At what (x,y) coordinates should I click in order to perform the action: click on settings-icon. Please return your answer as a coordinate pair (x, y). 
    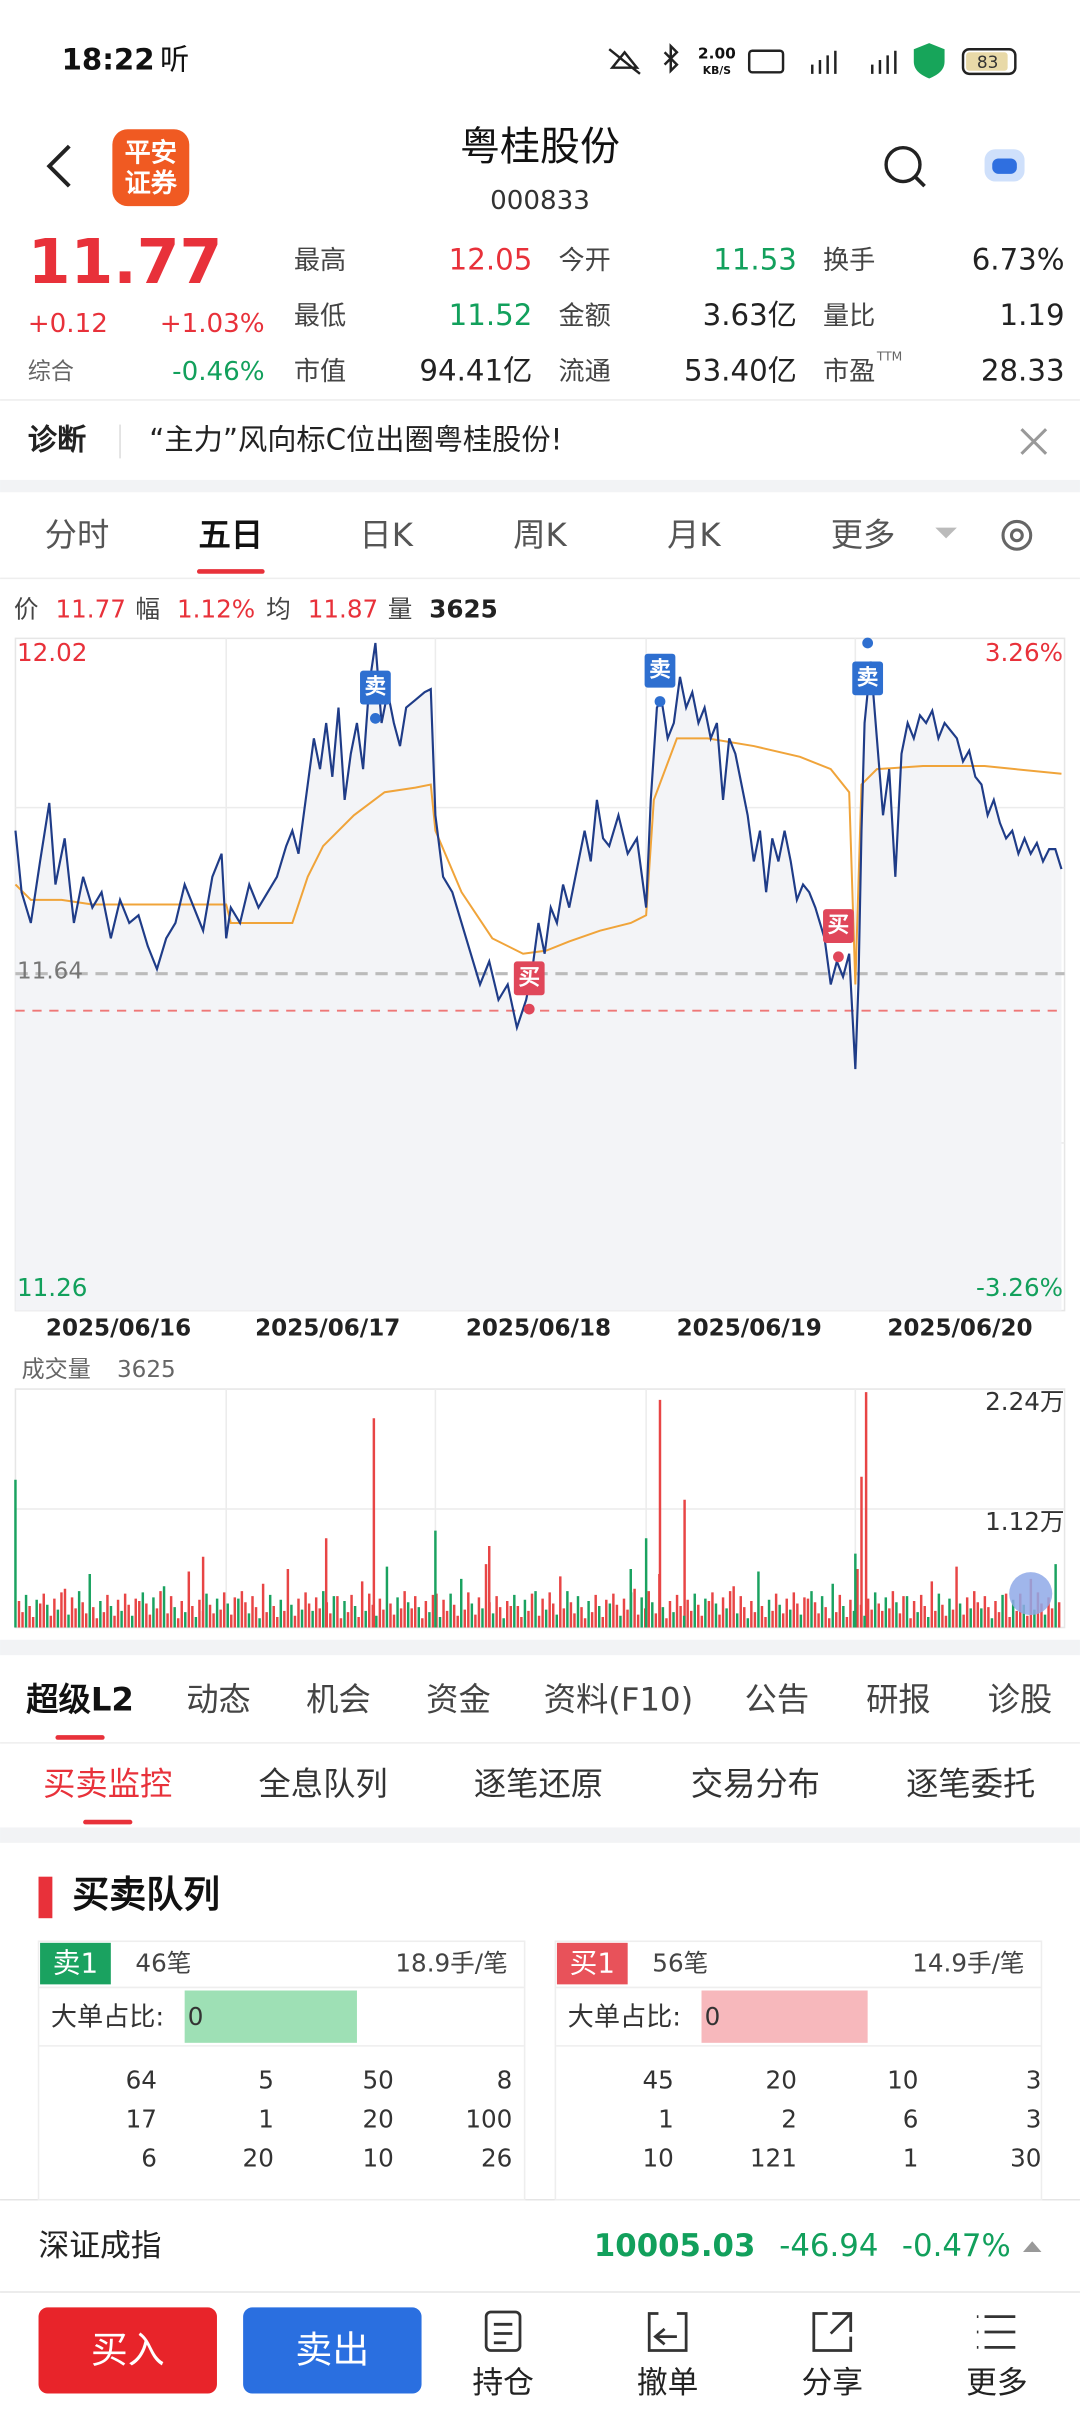
    Looking at the image, I should click on (1016, 535).